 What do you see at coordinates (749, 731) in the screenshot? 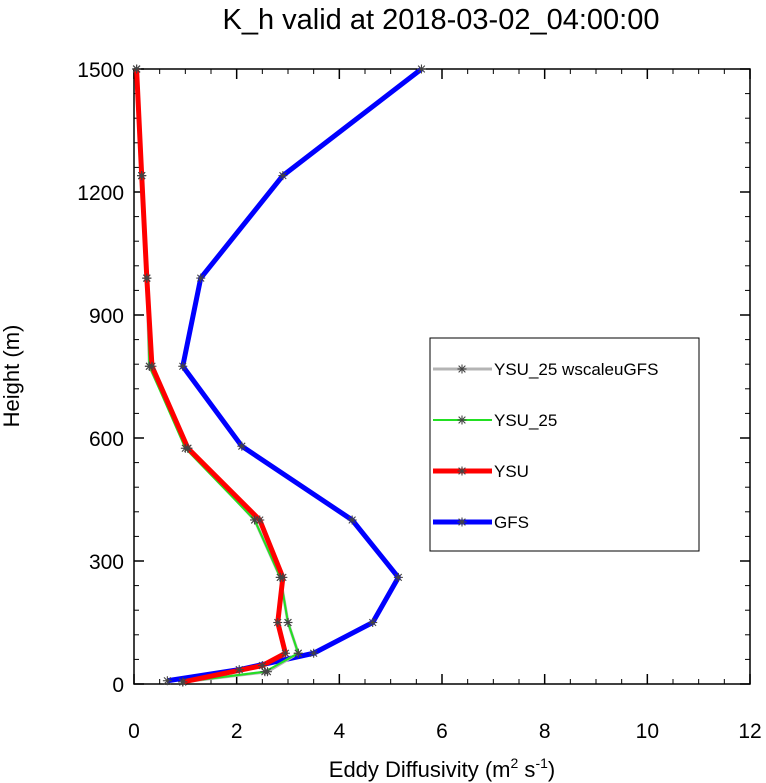
I see `x-tick-label: 12` at bounding box center [749, 731].